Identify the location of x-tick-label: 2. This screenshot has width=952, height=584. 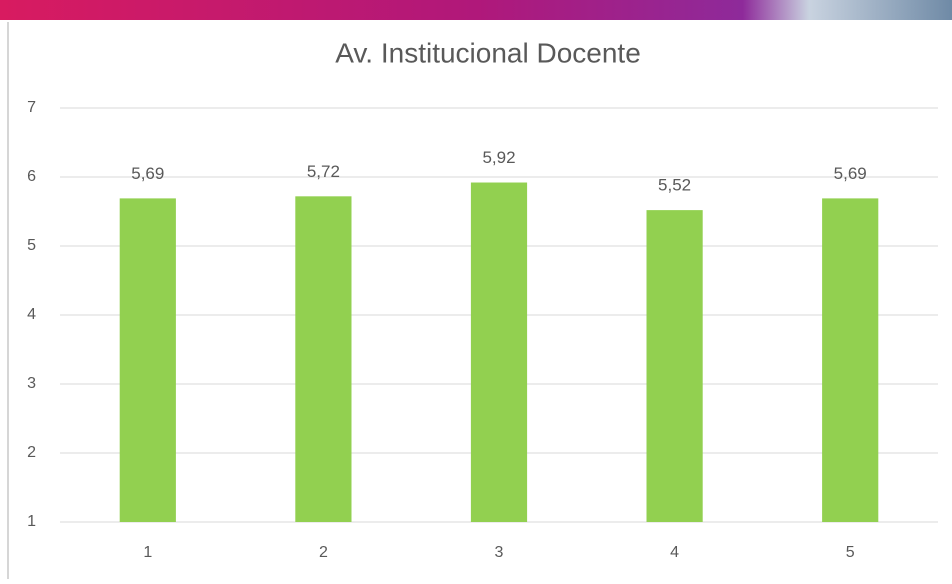
(323, 552).